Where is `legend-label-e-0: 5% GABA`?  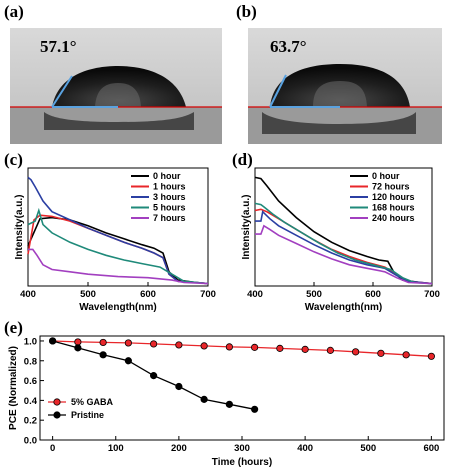
legend-label-e-0: 5% GABA is located at coordinates (92, 402).